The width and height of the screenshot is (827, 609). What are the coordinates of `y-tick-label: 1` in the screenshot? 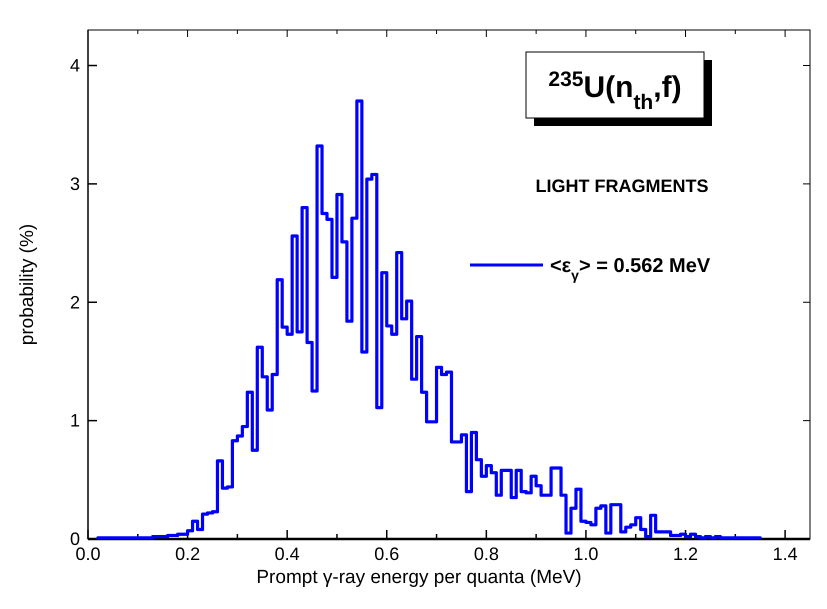 It's located at (75, 420).